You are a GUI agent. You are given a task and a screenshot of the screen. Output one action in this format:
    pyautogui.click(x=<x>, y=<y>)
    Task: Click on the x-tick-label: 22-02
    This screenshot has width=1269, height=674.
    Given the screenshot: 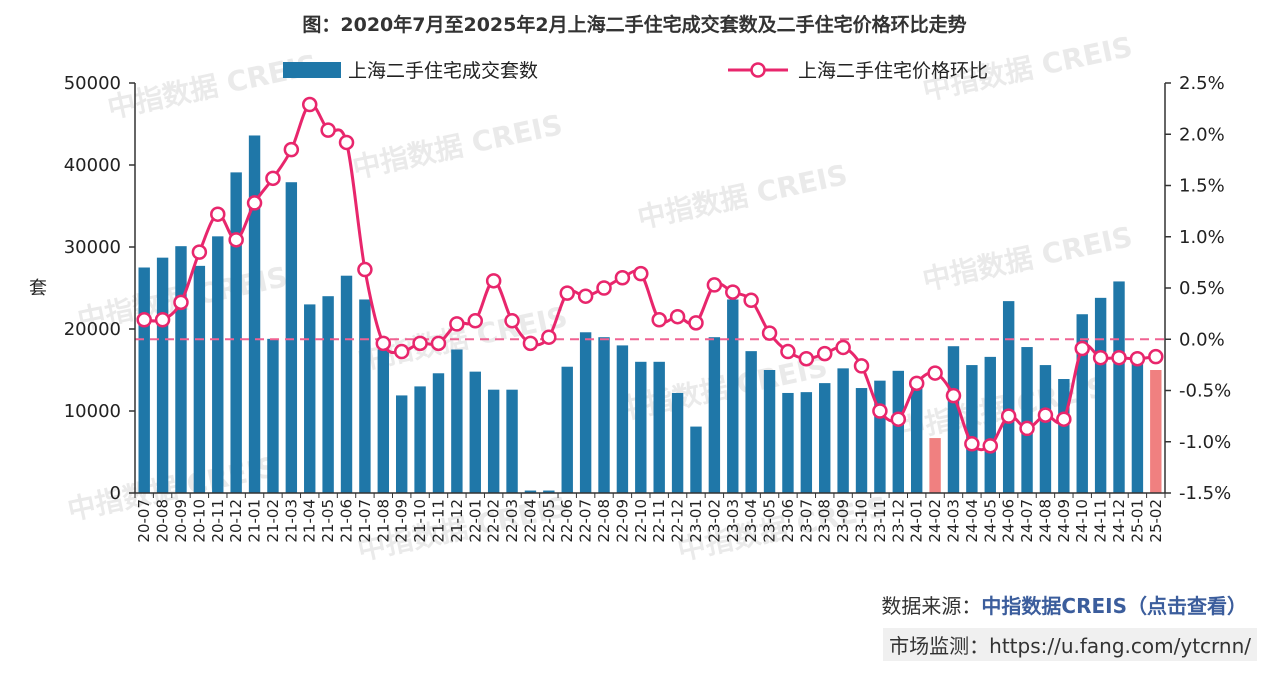 What is the action you would take?
    pyautogui.click(x=494, y=521)
    